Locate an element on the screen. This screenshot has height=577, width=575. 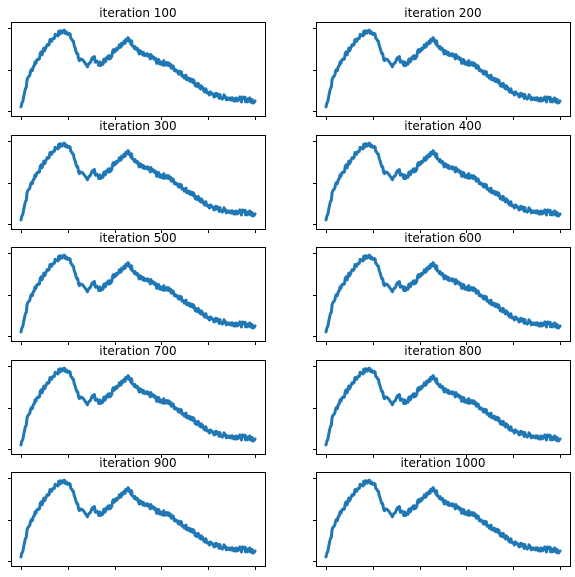
panel-title: iteration 600 is located at coordinates (442, 238).